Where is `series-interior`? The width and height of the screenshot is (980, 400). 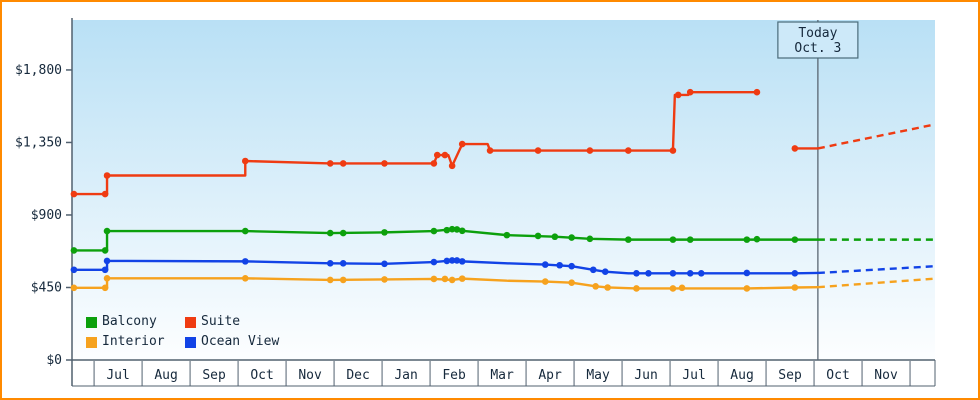 series-interior is located at coordinates (503, 283).